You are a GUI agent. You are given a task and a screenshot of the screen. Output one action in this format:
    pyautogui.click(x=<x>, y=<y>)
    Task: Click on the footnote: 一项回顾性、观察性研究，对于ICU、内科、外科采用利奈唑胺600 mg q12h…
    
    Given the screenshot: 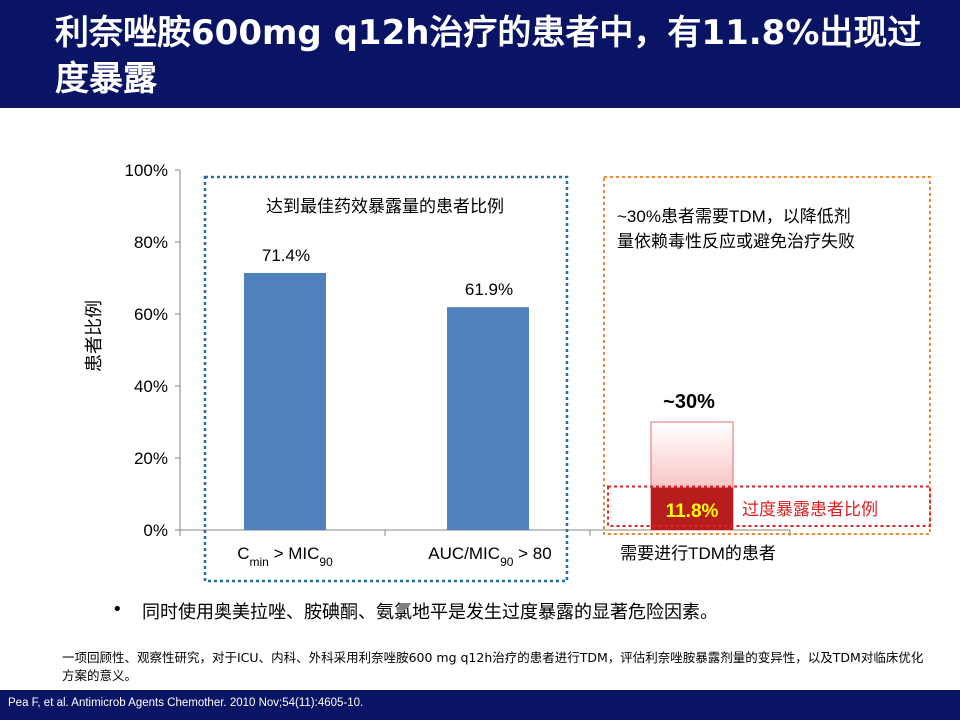 What is the action you would take?
    pyautogui.click(x=493, y=666)
    